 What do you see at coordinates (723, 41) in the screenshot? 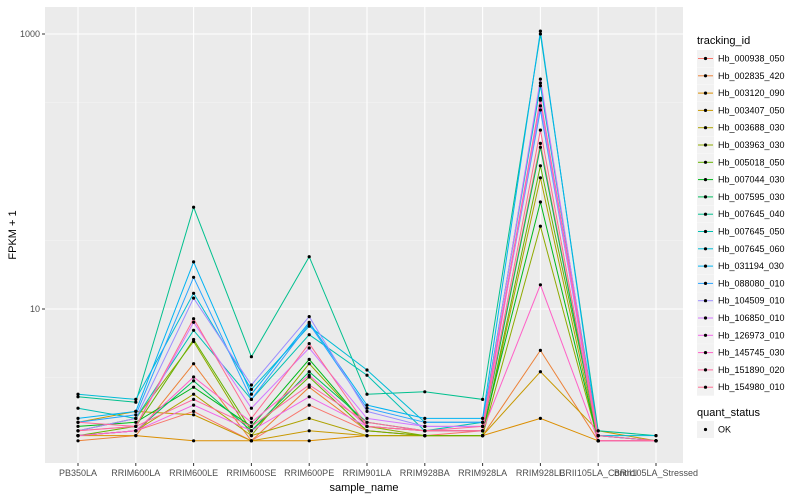
I see `legend-title: tracking_id` at bounding box center [723, 41].